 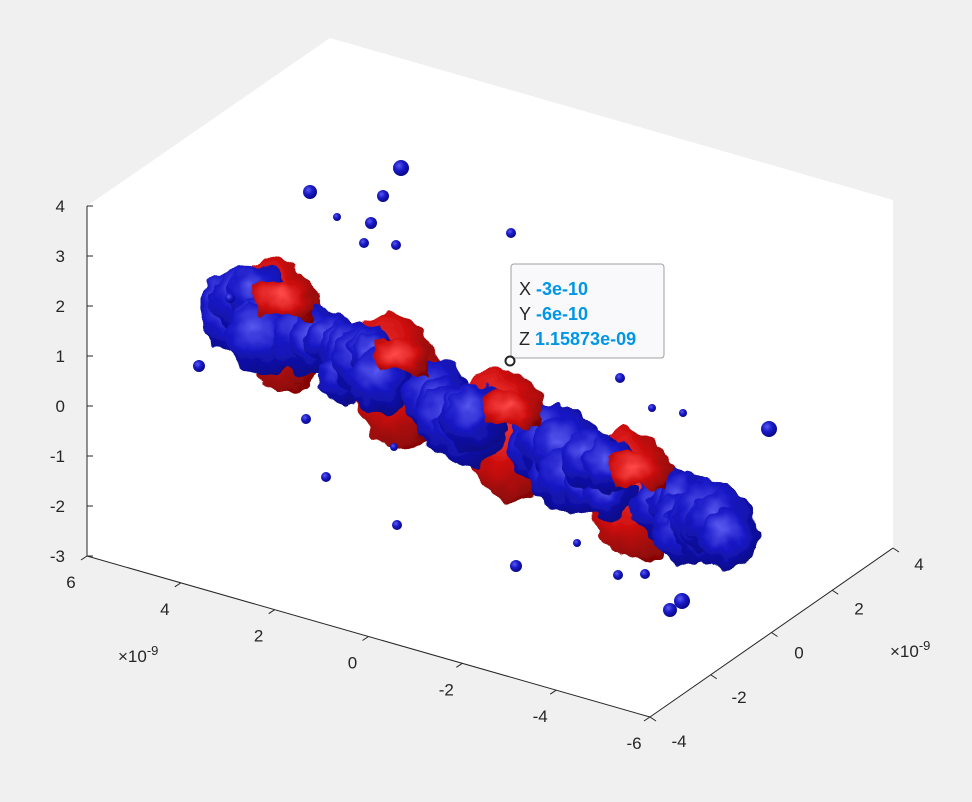 What do you see at coordinates (57, 556) in the screenshot?
I see `z-tick-label: -3` at bounding box center [57, 556].